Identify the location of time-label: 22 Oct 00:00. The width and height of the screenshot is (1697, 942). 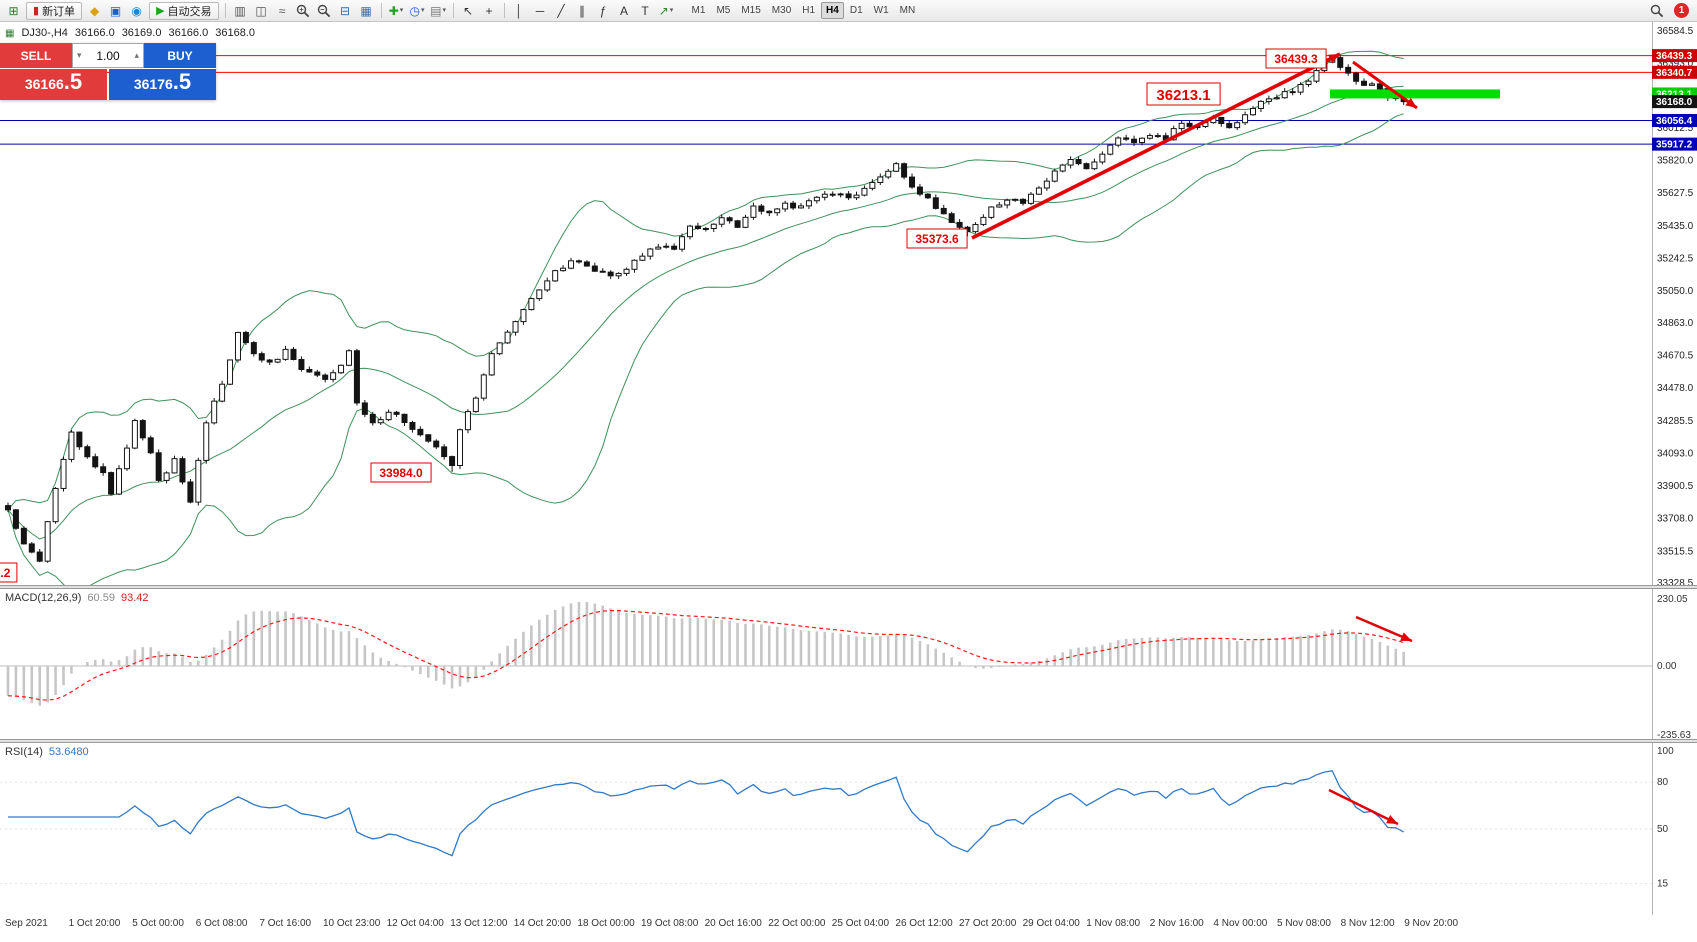
(797, 923).